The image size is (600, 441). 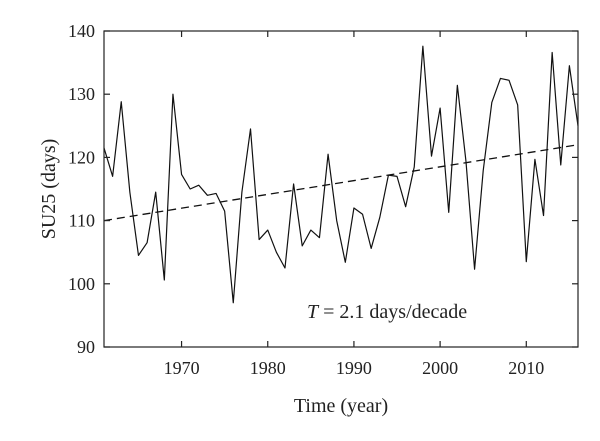 What do you see at coordinates (182, 368) in the screenshot?
I see `x-tick-label: 1970` at bounding box center [182, 368].